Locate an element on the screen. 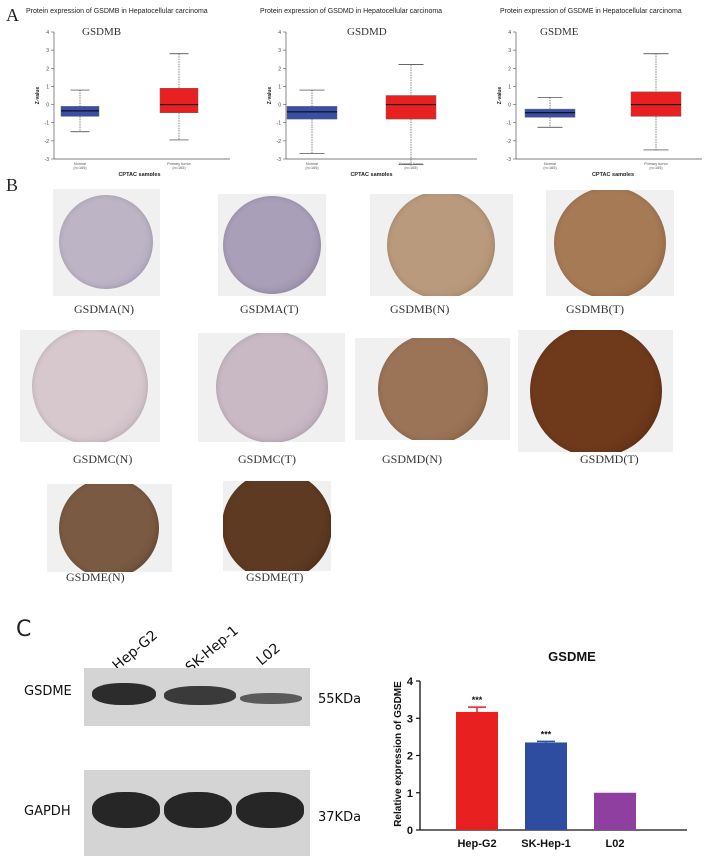 This screenshot has height=861, width=717. blot-gapdh is located at coordinates (197, 813).